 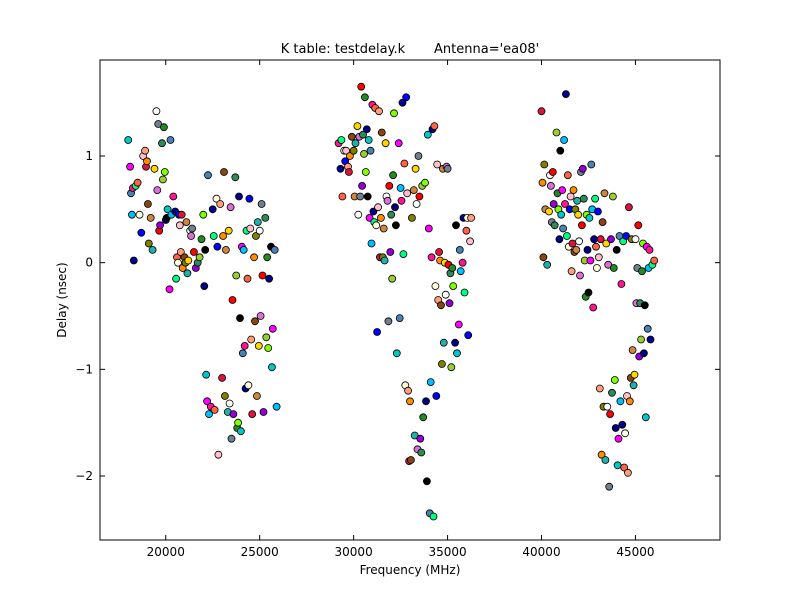 What do you see at coordinates (635, 552) in the screenshot?
I see `x-tick-label: 45000` at bounding box center [635, 552].